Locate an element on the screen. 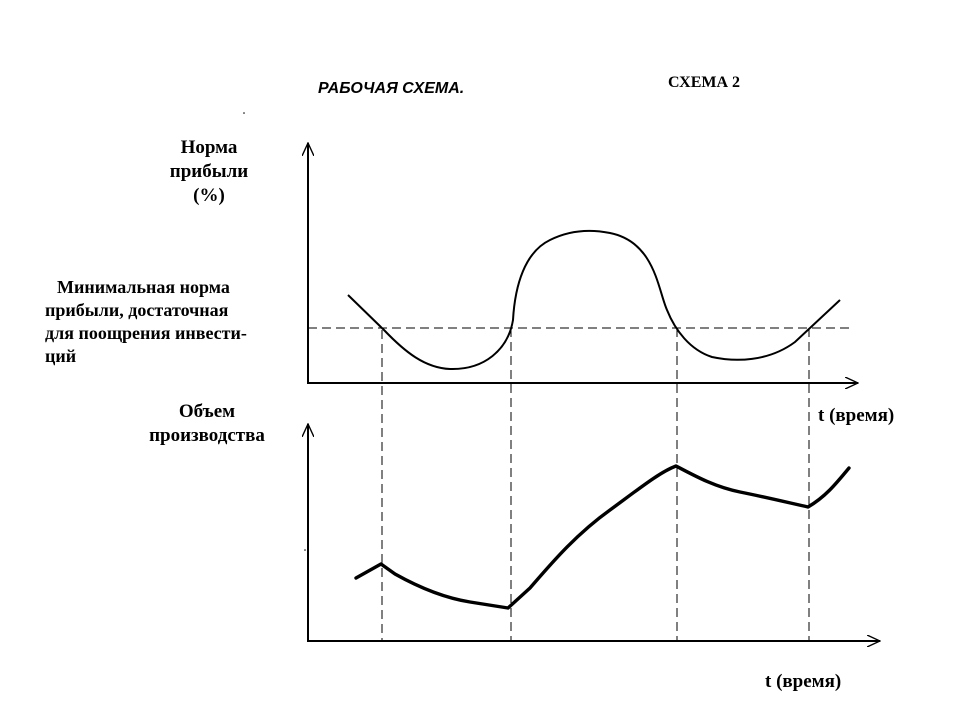  threshold-label-line: прибыли, достаточная is located at coordinates (137, 310).